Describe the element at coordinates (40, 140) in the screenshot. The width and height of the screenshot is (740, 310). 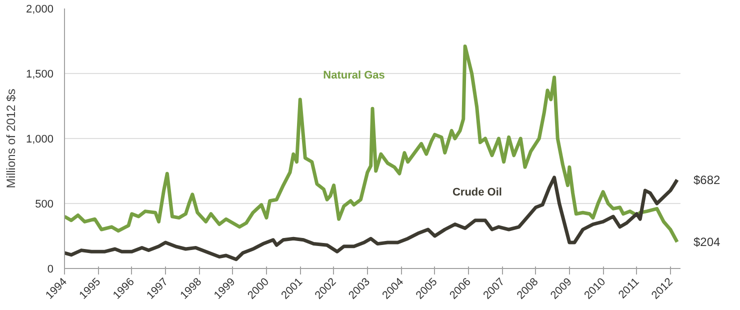
I see `y-tick-label: 1,000` at that location.